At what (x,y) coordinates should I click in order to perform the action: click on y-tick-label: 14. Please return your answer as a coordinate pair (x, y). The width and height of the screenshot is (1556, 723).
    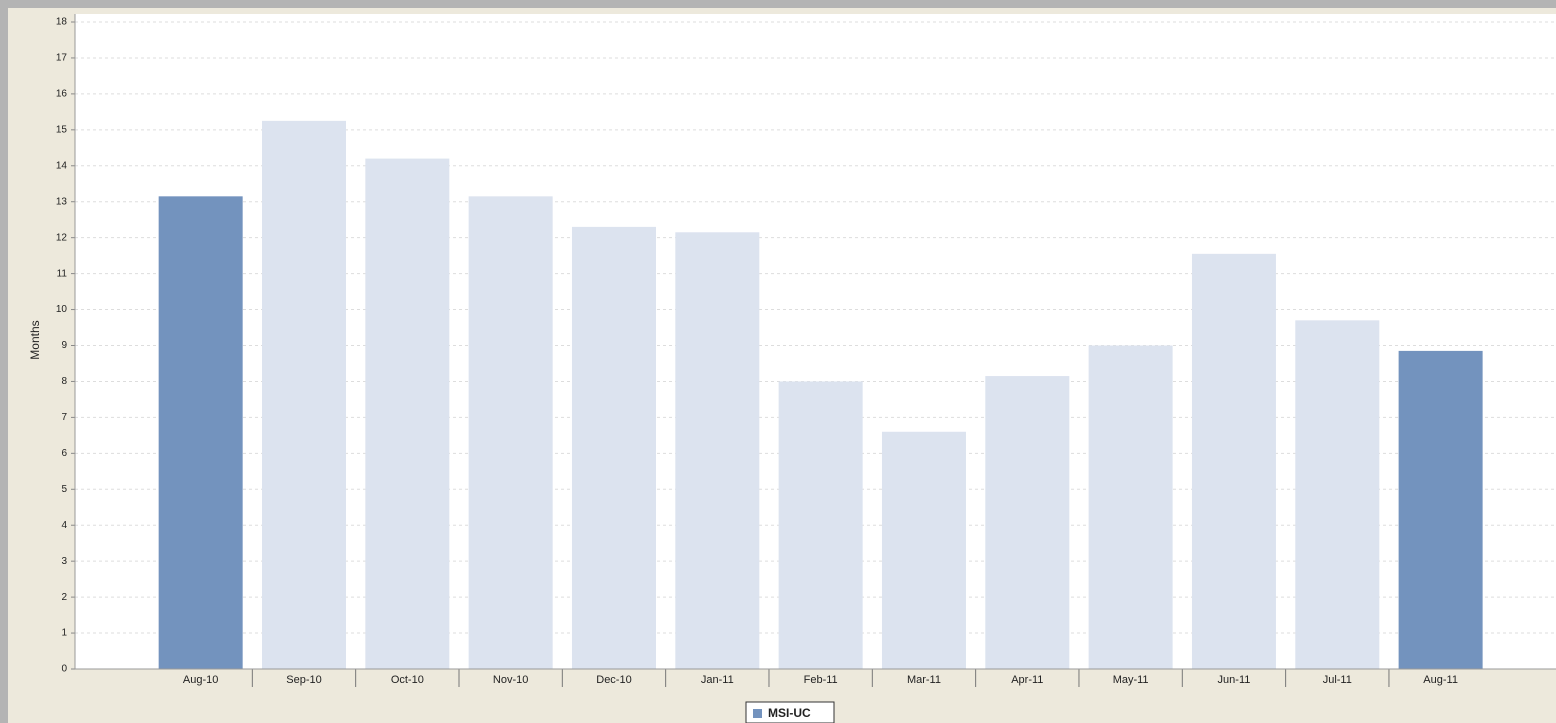
    Looking at the image, I should click on (62, 165).